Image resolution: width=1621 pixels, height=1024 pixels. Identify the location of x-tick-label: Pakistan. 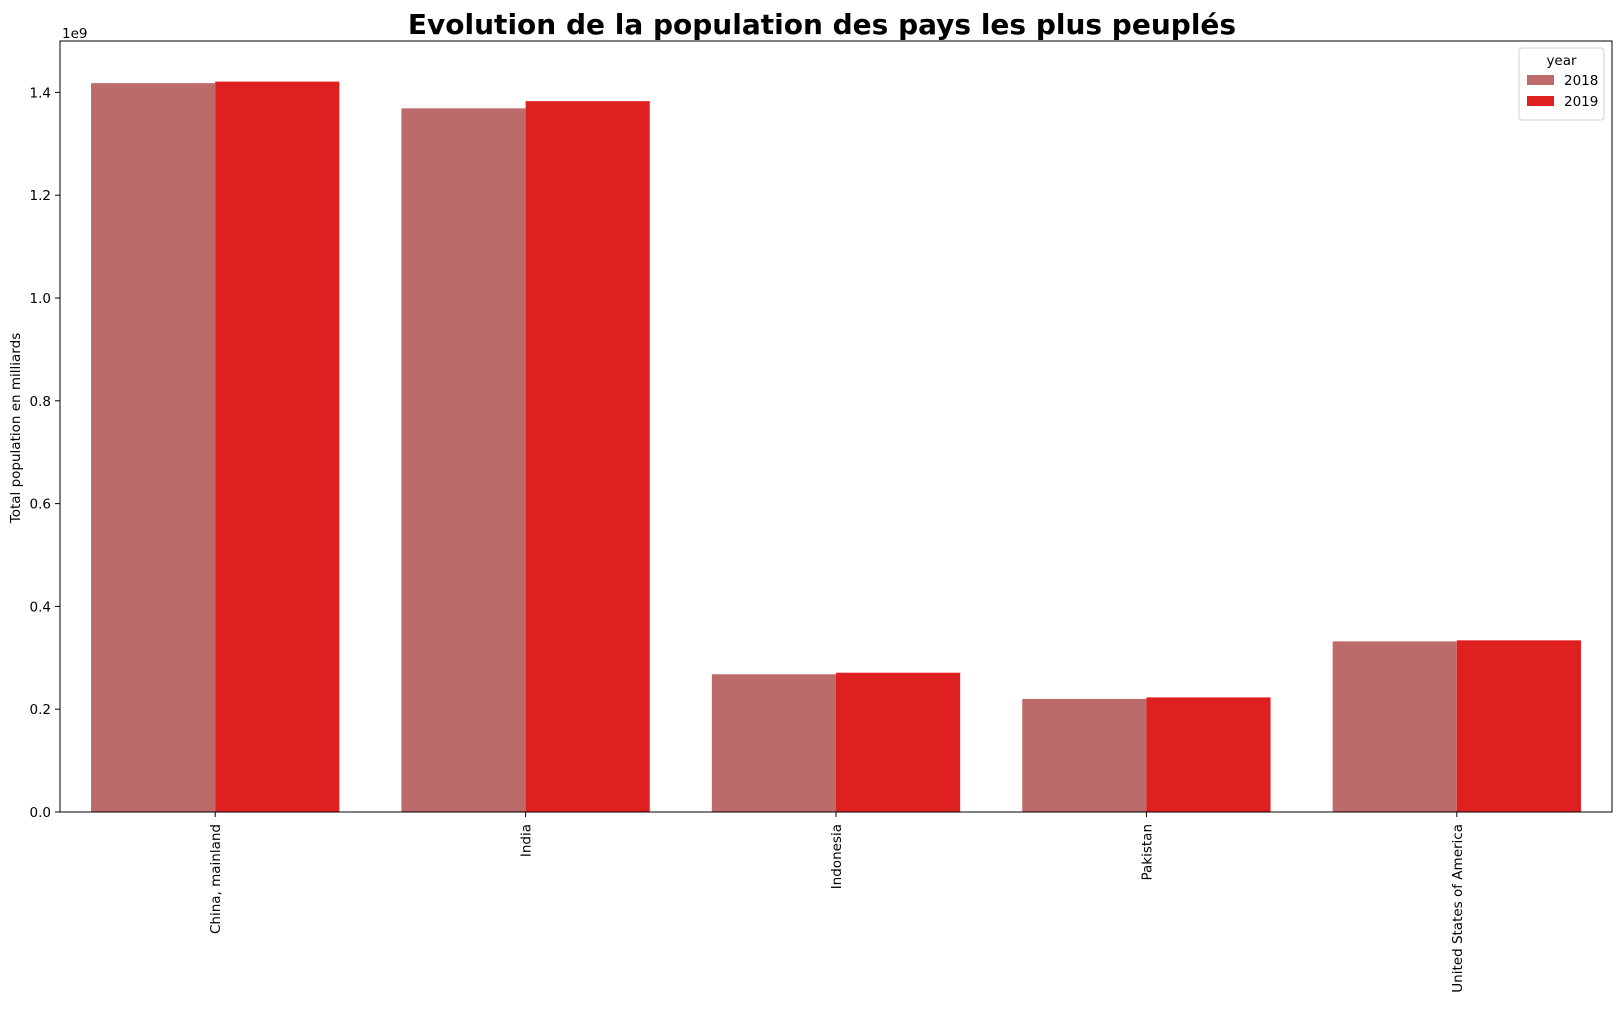
(1147, 852).